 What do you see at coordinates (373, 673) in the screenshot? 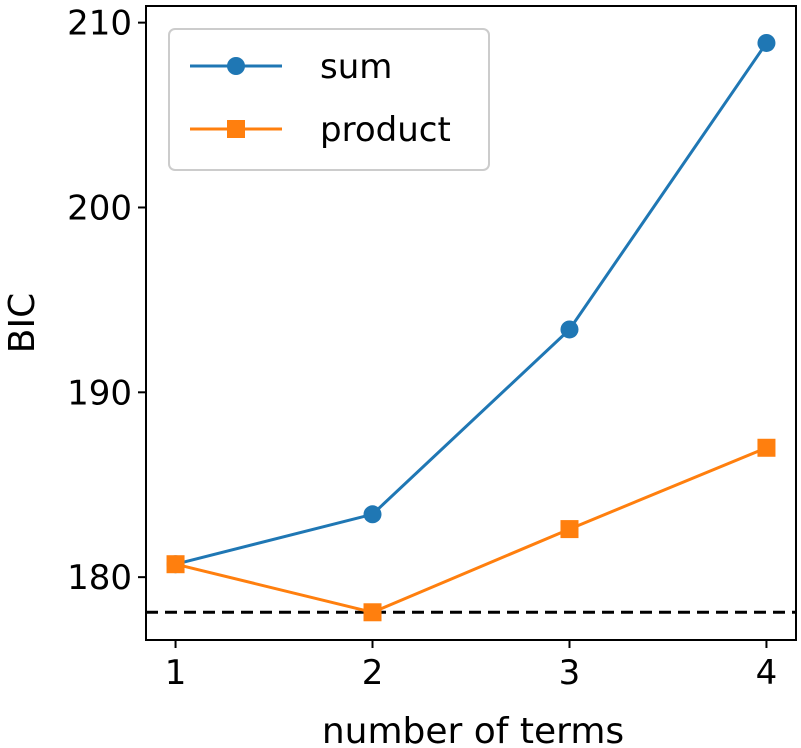
I see `x-tick-label: 2` at bounding box center [373, 673].